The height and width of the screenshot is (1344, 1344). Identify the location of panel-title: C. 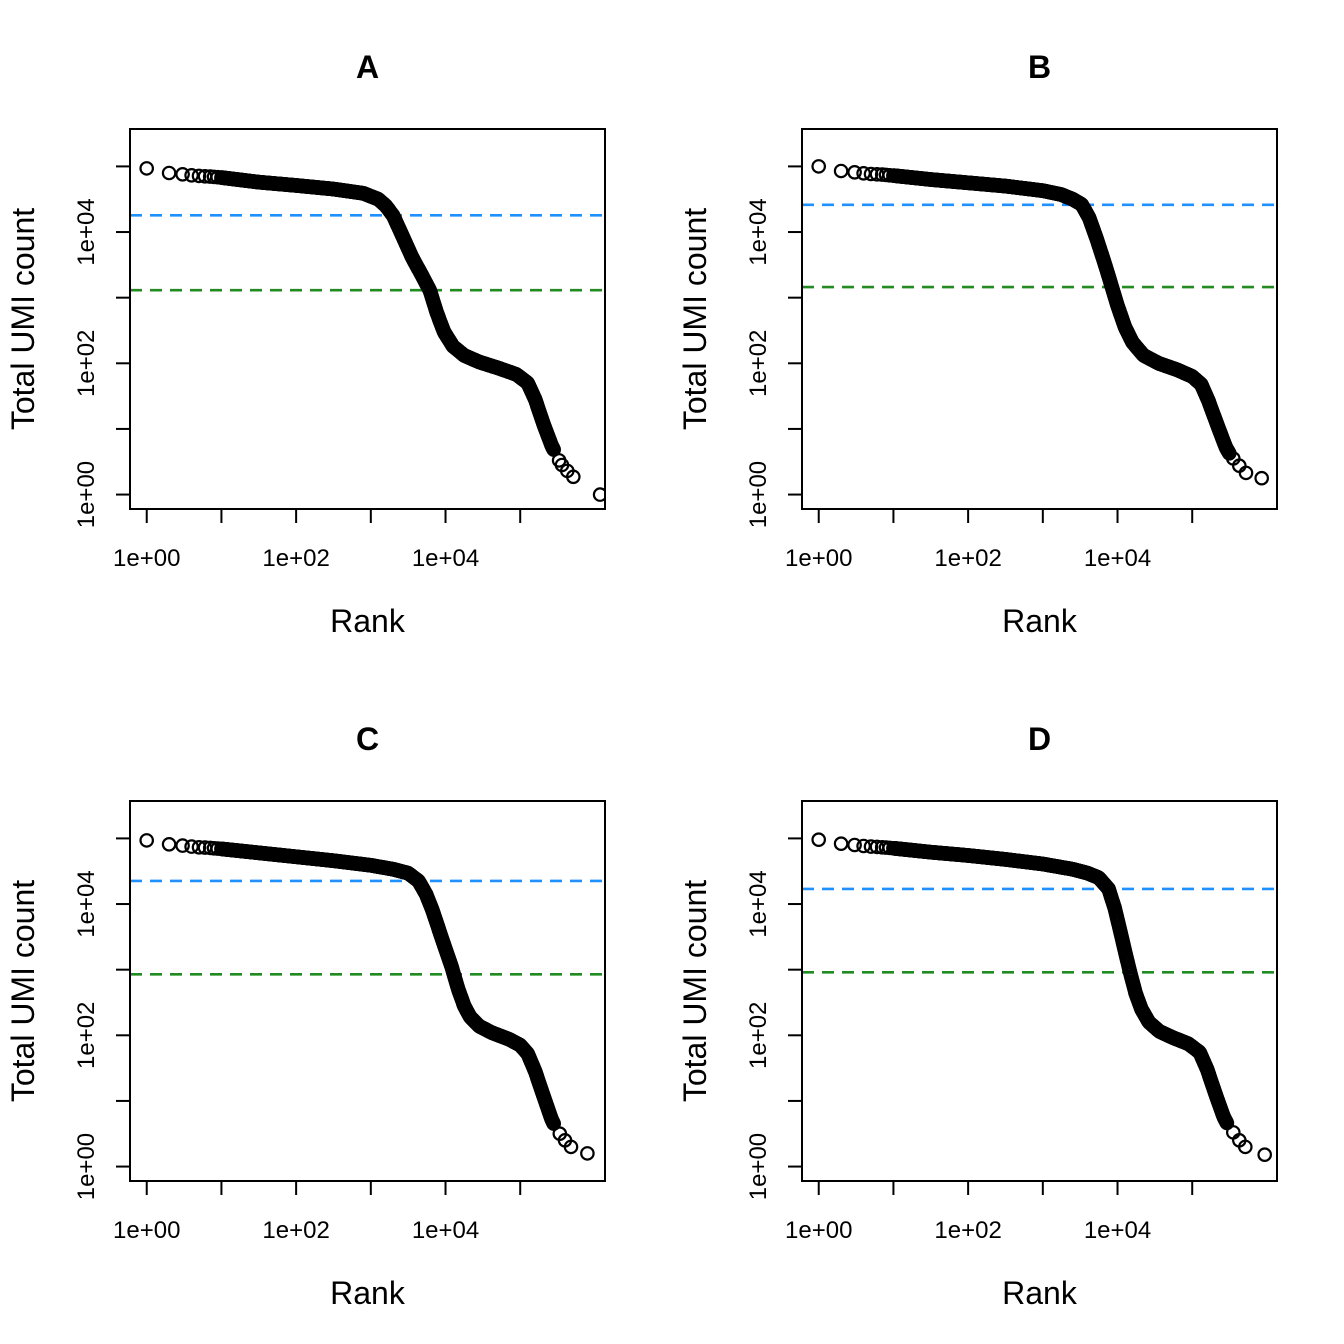
(367, 739).